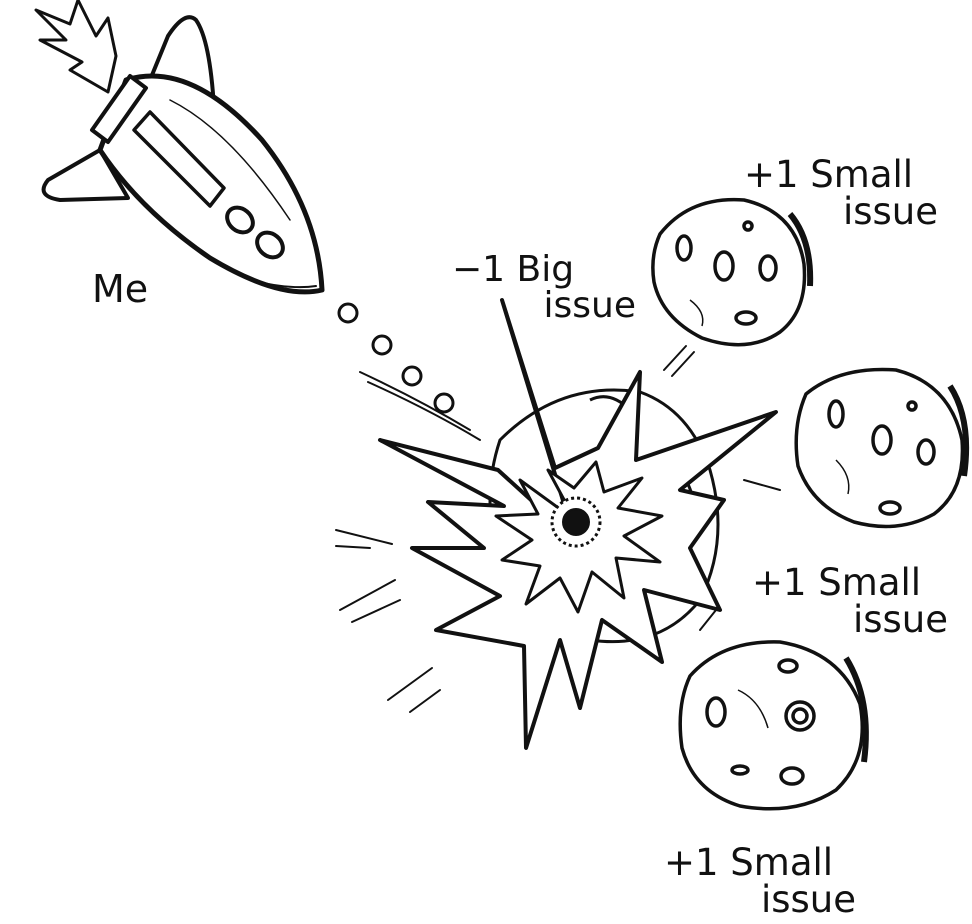  Describe the element at coordinates (829, 174) in the screenshot. I see `small-issue-label-top-line1: +1 Small` at that location.